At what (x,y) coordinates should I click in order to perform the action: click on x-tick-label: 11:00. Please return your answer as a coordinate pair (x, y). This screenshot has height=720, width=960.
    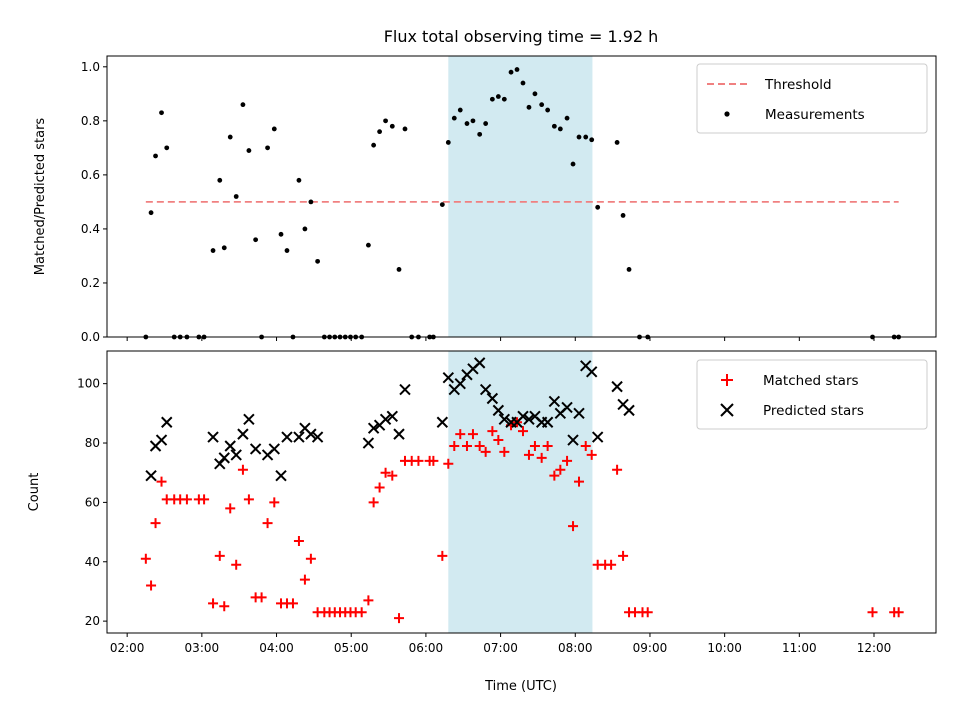
    Looking at the image, I should click on (799, 648).